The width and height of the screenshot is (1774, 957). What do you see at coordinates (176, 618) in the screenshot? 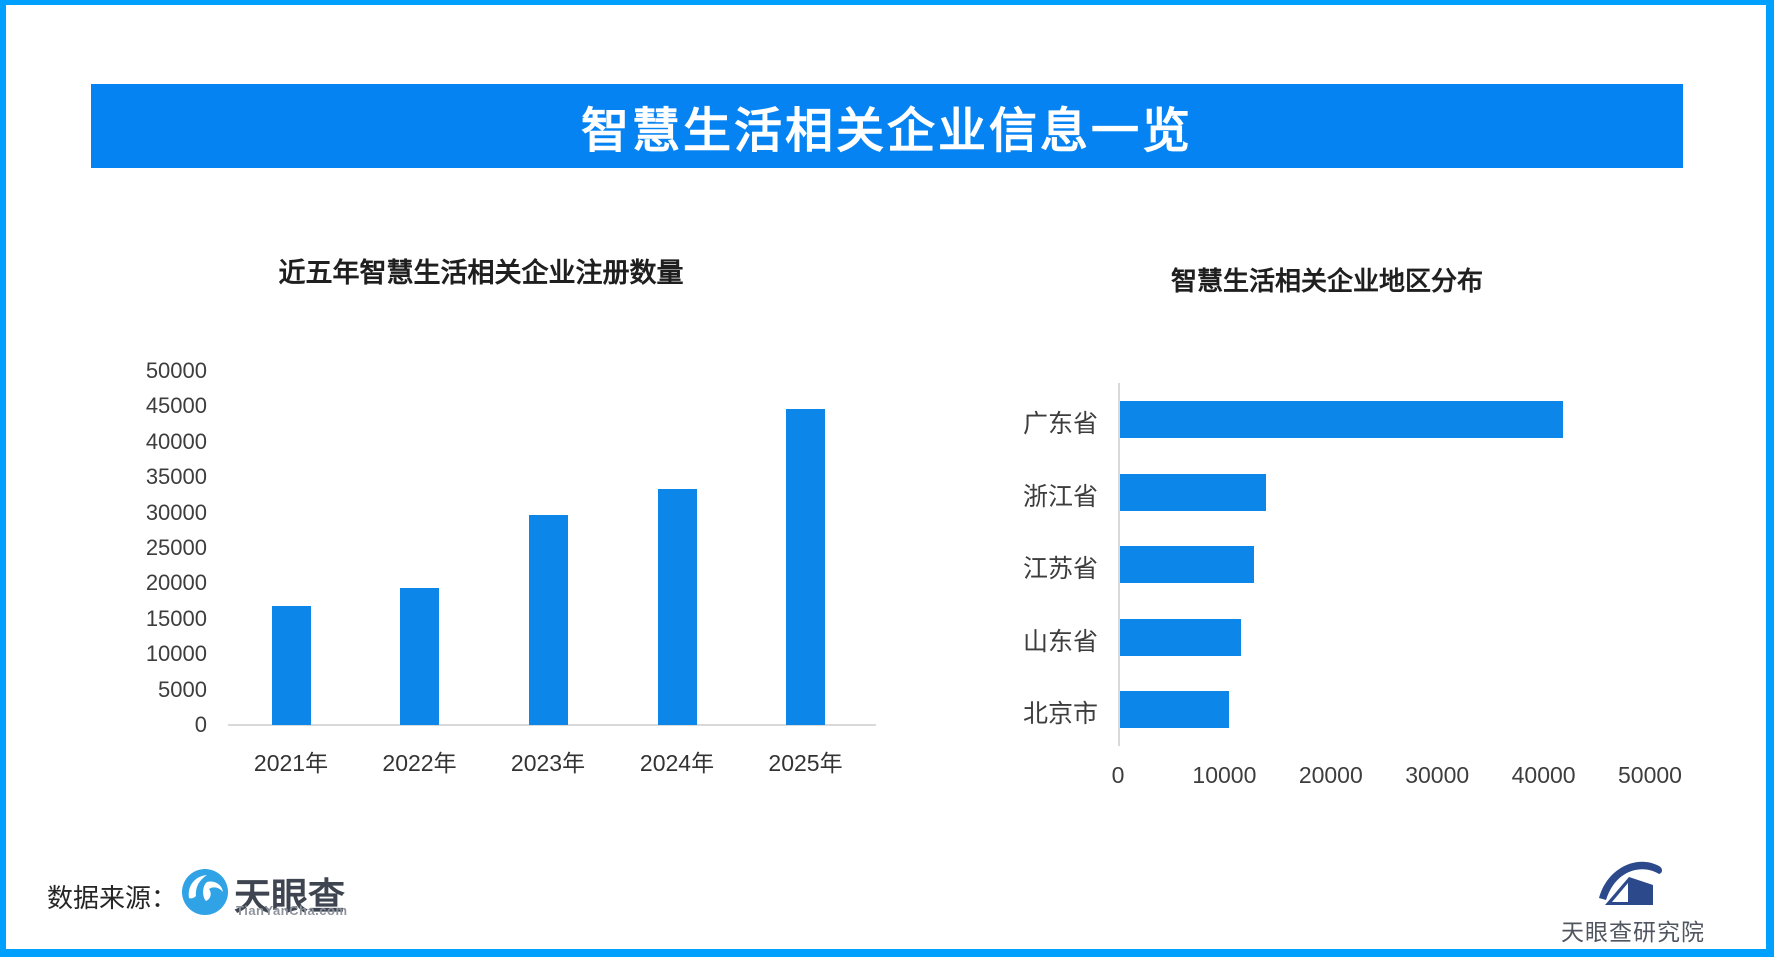
I see `left-chart-ytick-label: 15000` at bounding box center [176, 618].